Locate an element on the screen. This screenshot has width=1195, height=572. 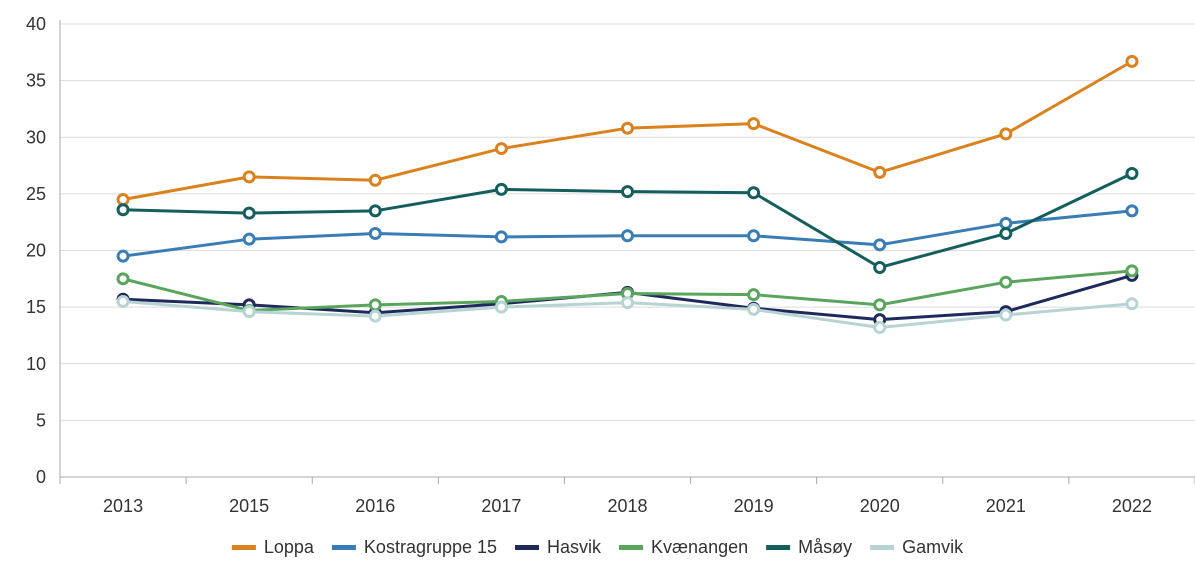
legend-item: Kvænangen is located at coordinates (683, 547).